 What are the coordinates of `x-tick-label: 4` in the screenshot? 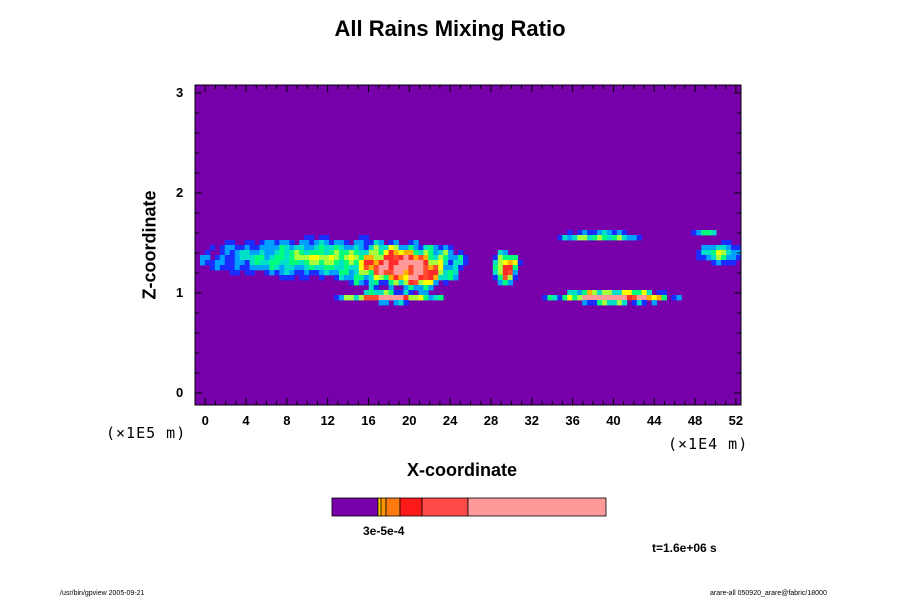 It's located at (246, 420).